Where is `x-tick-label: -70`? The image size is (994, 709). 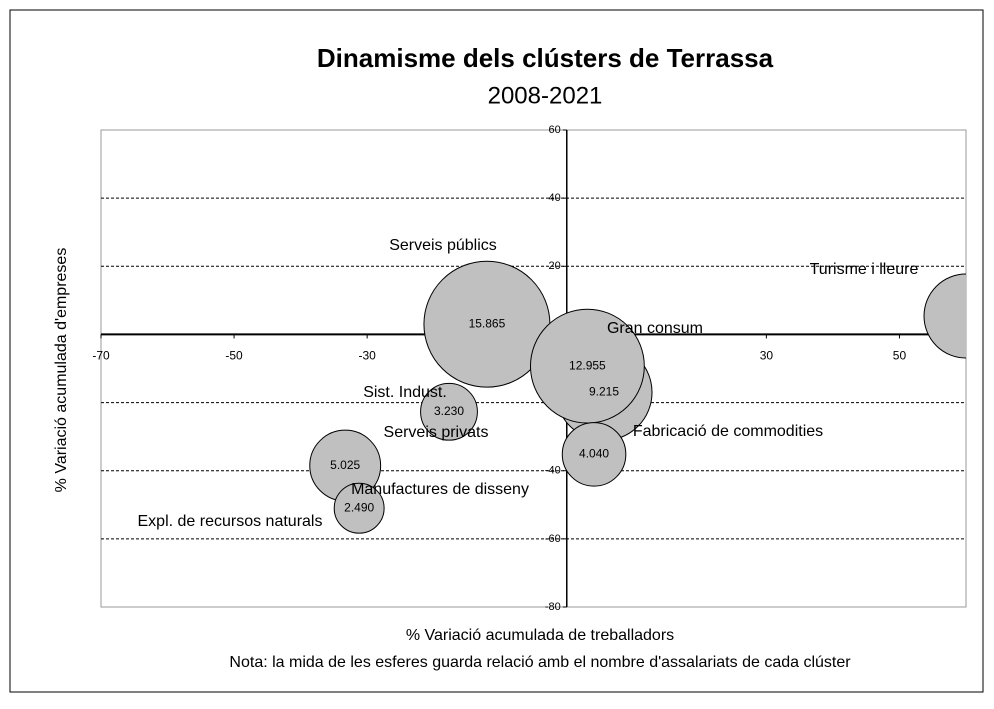
x-tick-label: -70 is located at coordinates (101, 356).